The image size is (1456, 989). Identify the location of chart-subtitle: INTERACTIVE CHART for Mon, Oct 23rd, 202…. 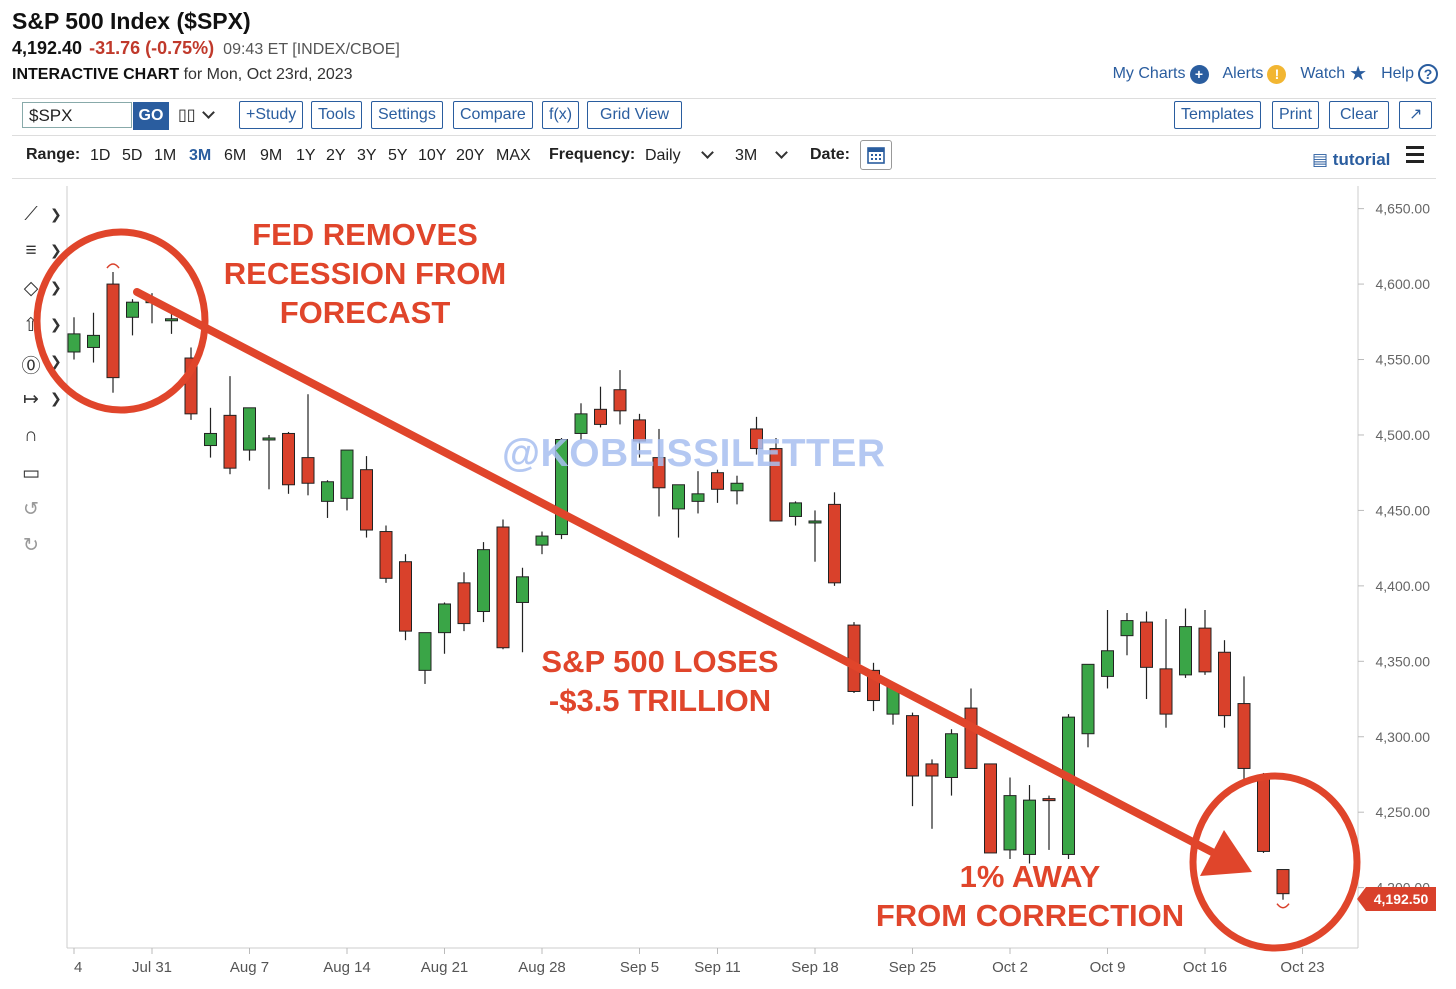
(182, 75).